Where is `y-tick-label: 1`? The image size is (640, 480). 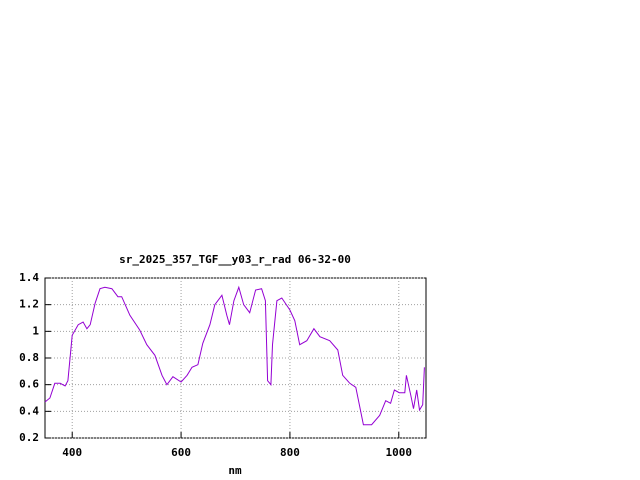 y-tick-label: 1 is located at coordinates (35, 330).